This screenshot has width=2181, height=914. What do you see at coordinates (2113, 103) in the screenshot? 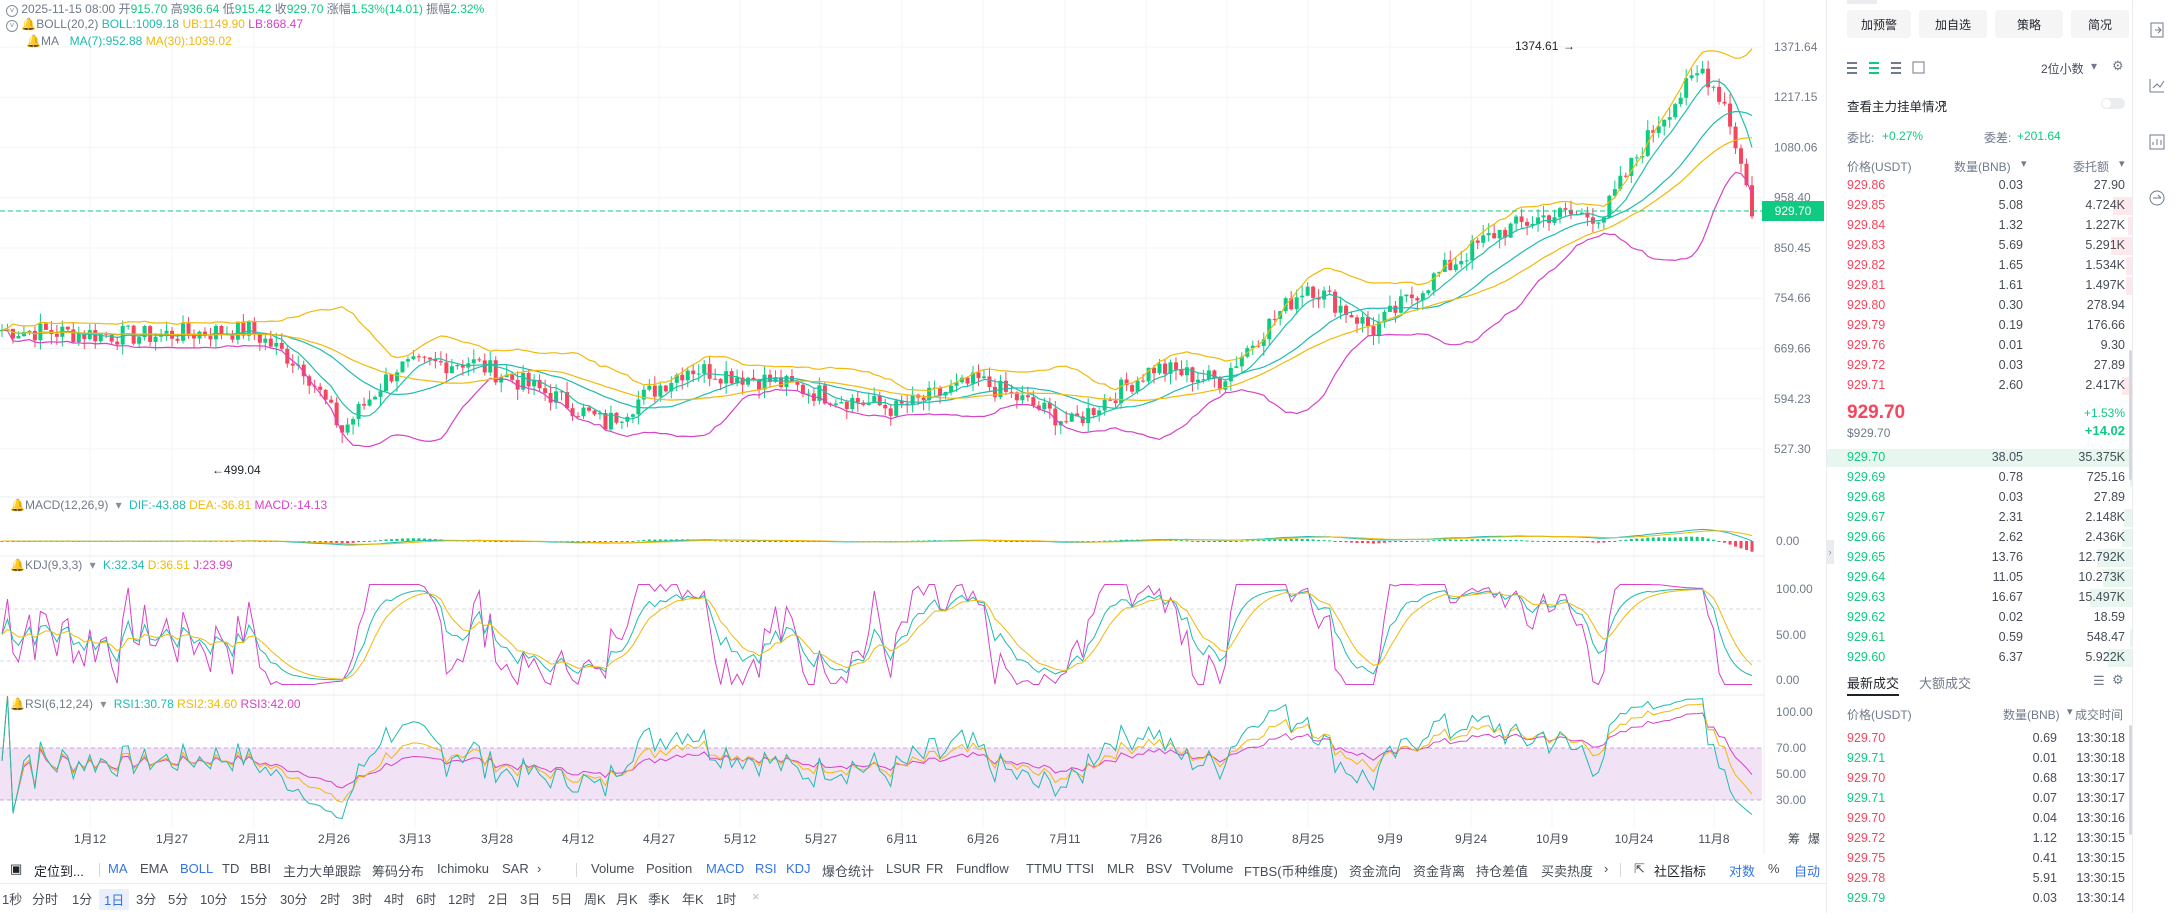
I see `main-force-toggle` at bounding box center [2113, 103].